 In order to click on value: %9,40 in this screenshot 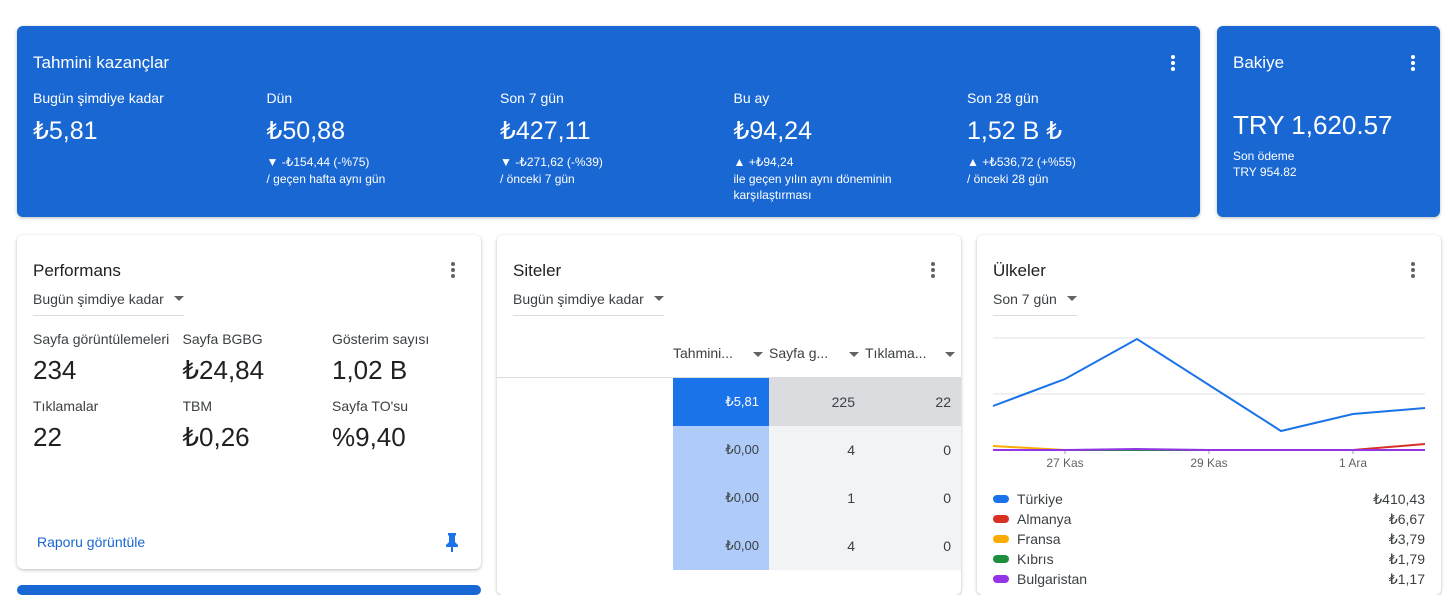, I will do `click(369, 437)`.